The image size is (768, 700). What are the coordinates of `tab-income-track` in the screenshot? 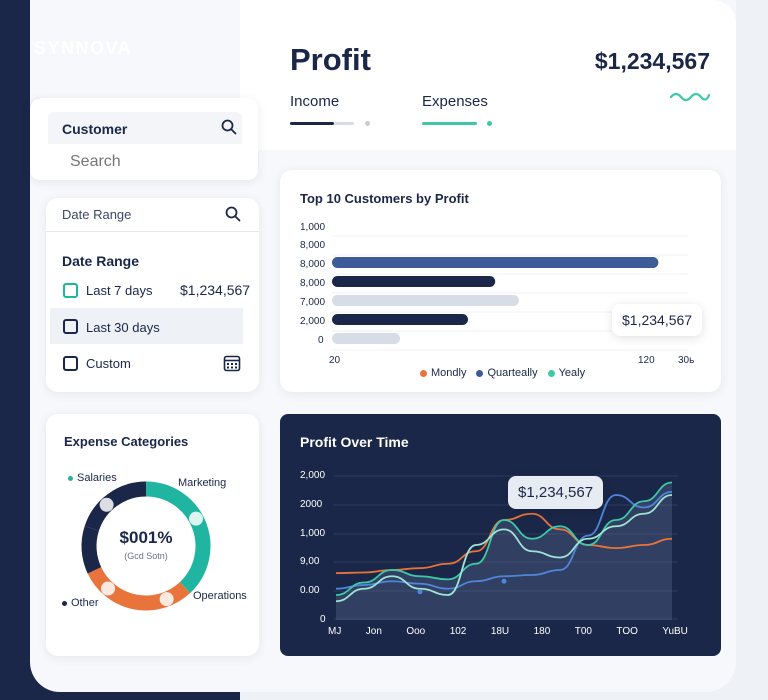 It's located at (344, 123).